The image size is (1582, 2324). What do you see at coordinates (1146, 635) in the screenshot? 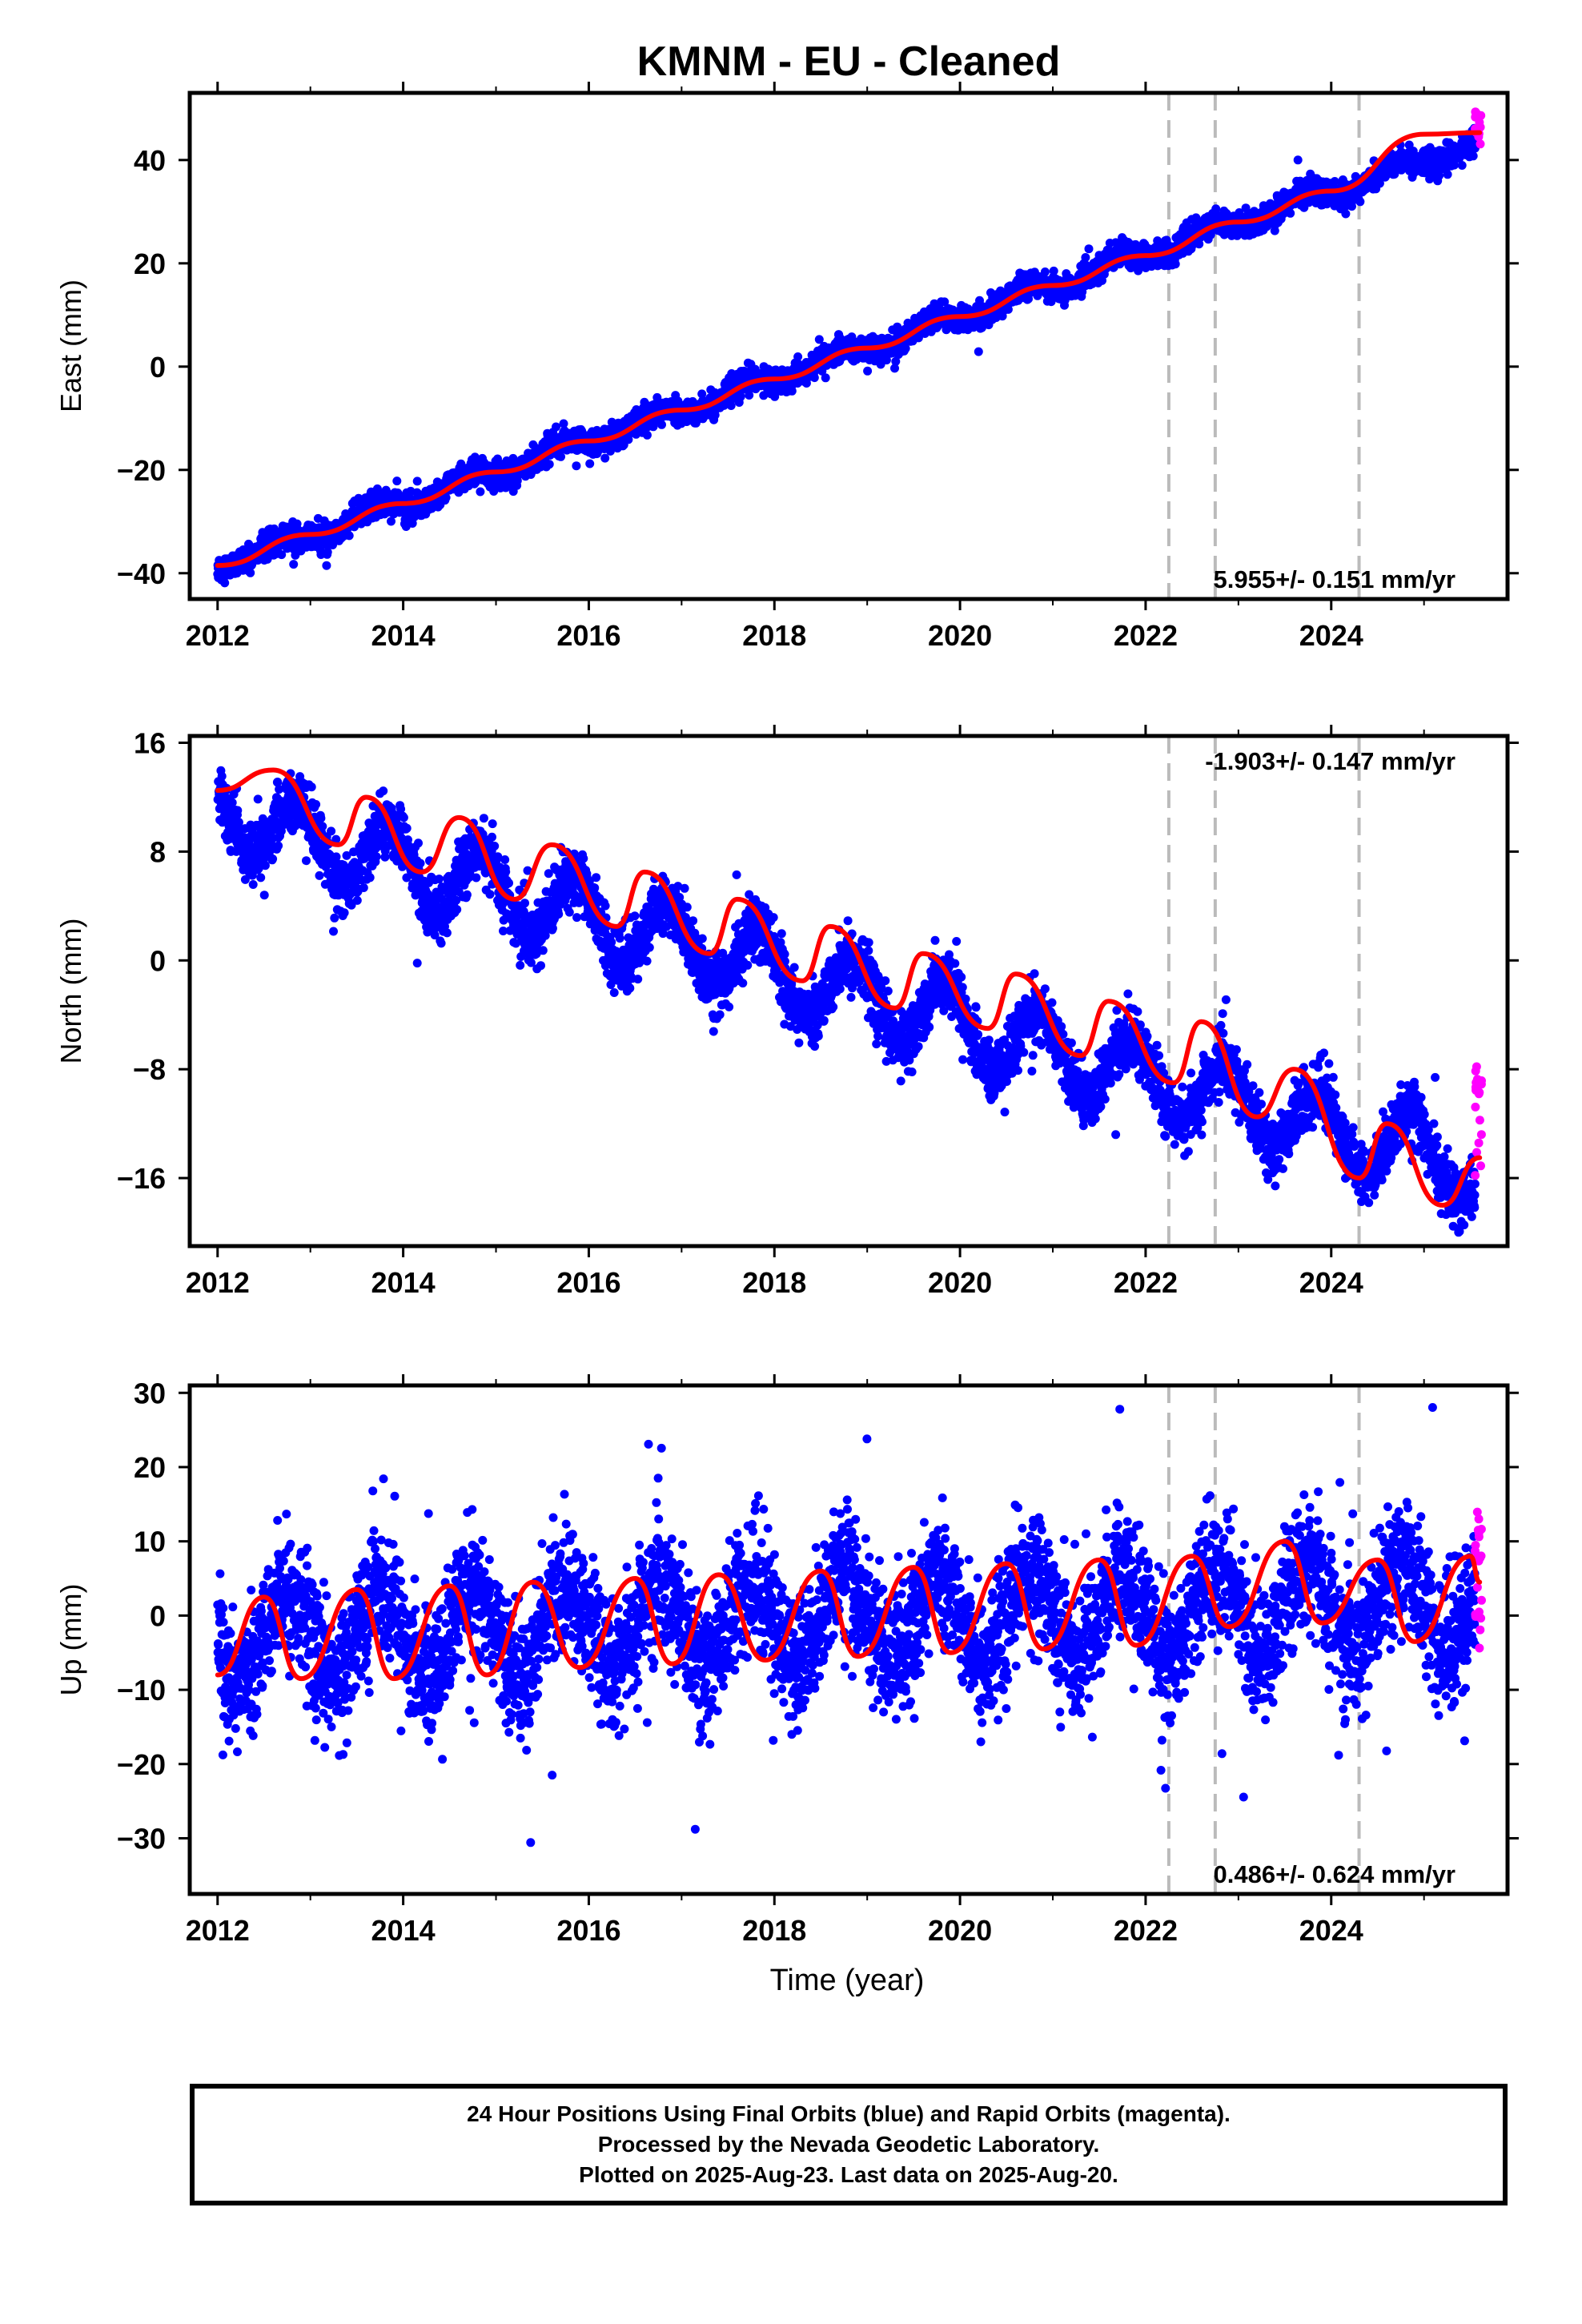
I see `x-tick-label: 2022` at bounding box center [1146, 635].